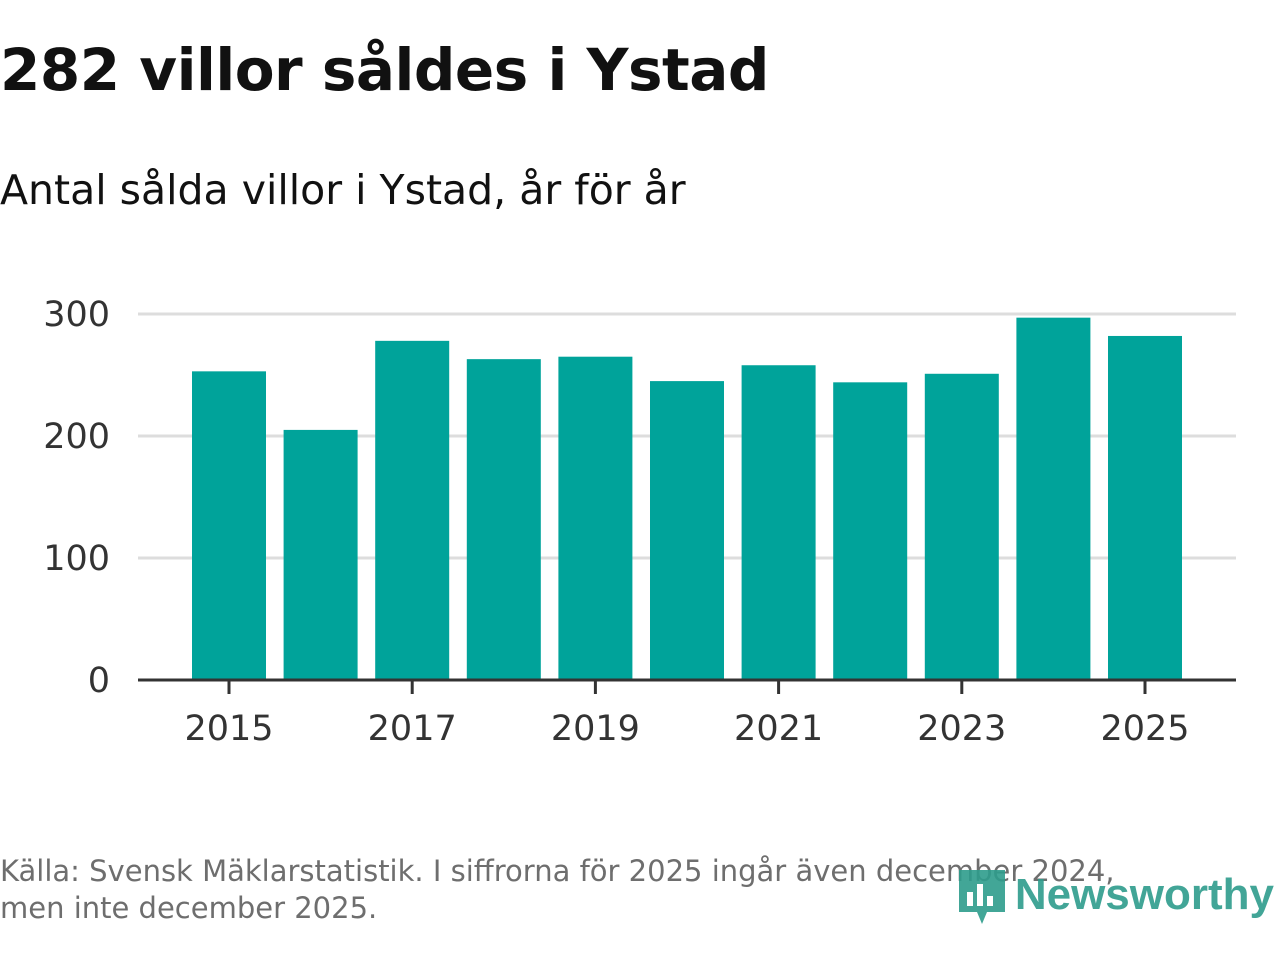 This screenshot has height=960, width=1280. Describe the element at coordinates (76, 498) in the screenshot. I see `y-axis: 0 100 200 300` at that location.